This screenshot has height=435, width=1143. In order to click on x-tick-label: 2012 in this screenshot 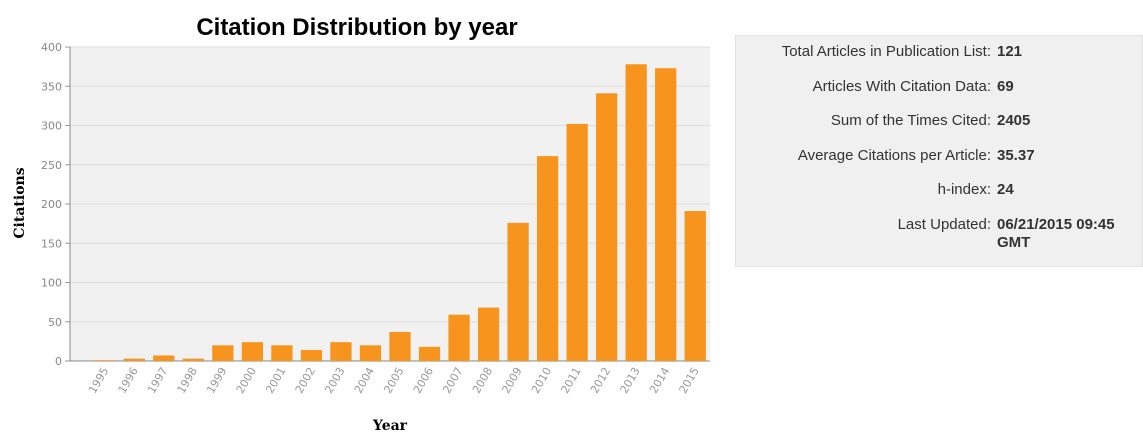, I will do `click(600, 380)`.